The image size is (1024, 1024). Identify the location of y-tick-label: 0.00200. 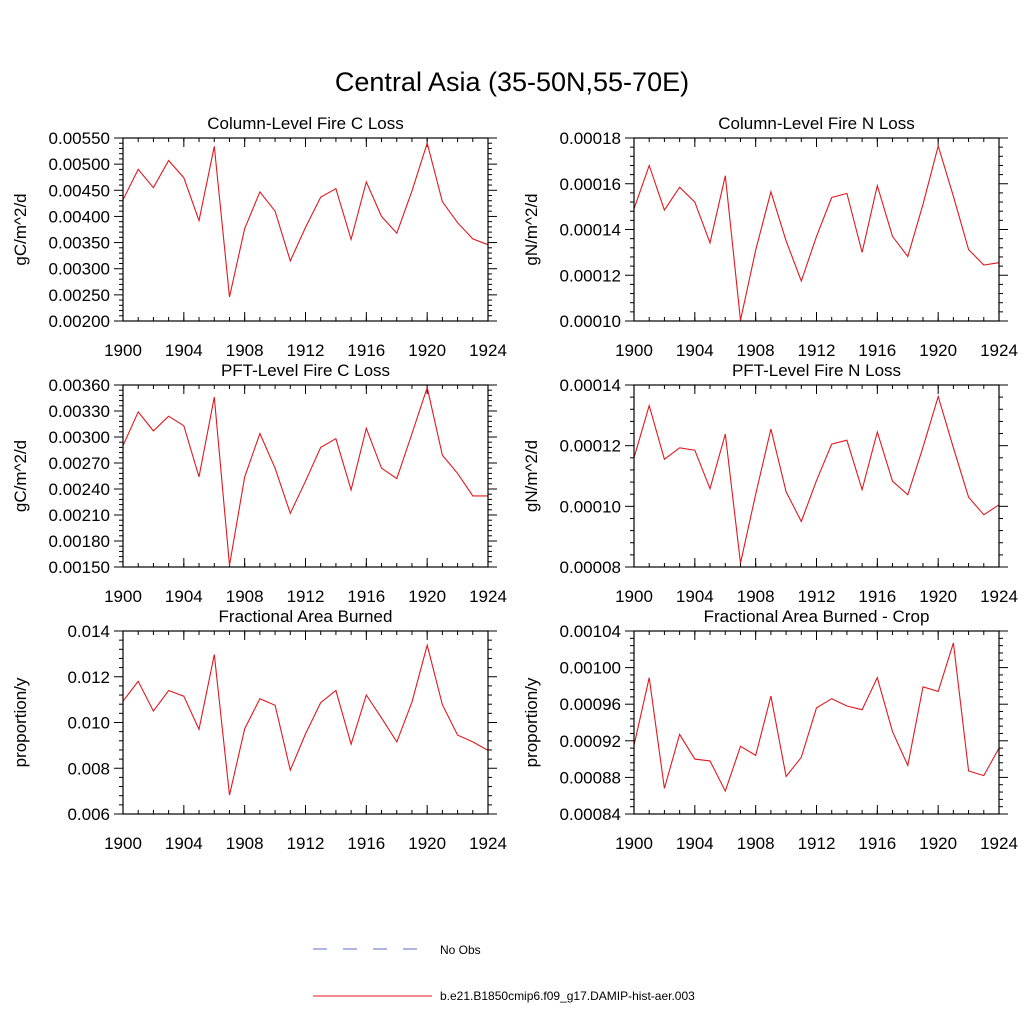
(79, 321).